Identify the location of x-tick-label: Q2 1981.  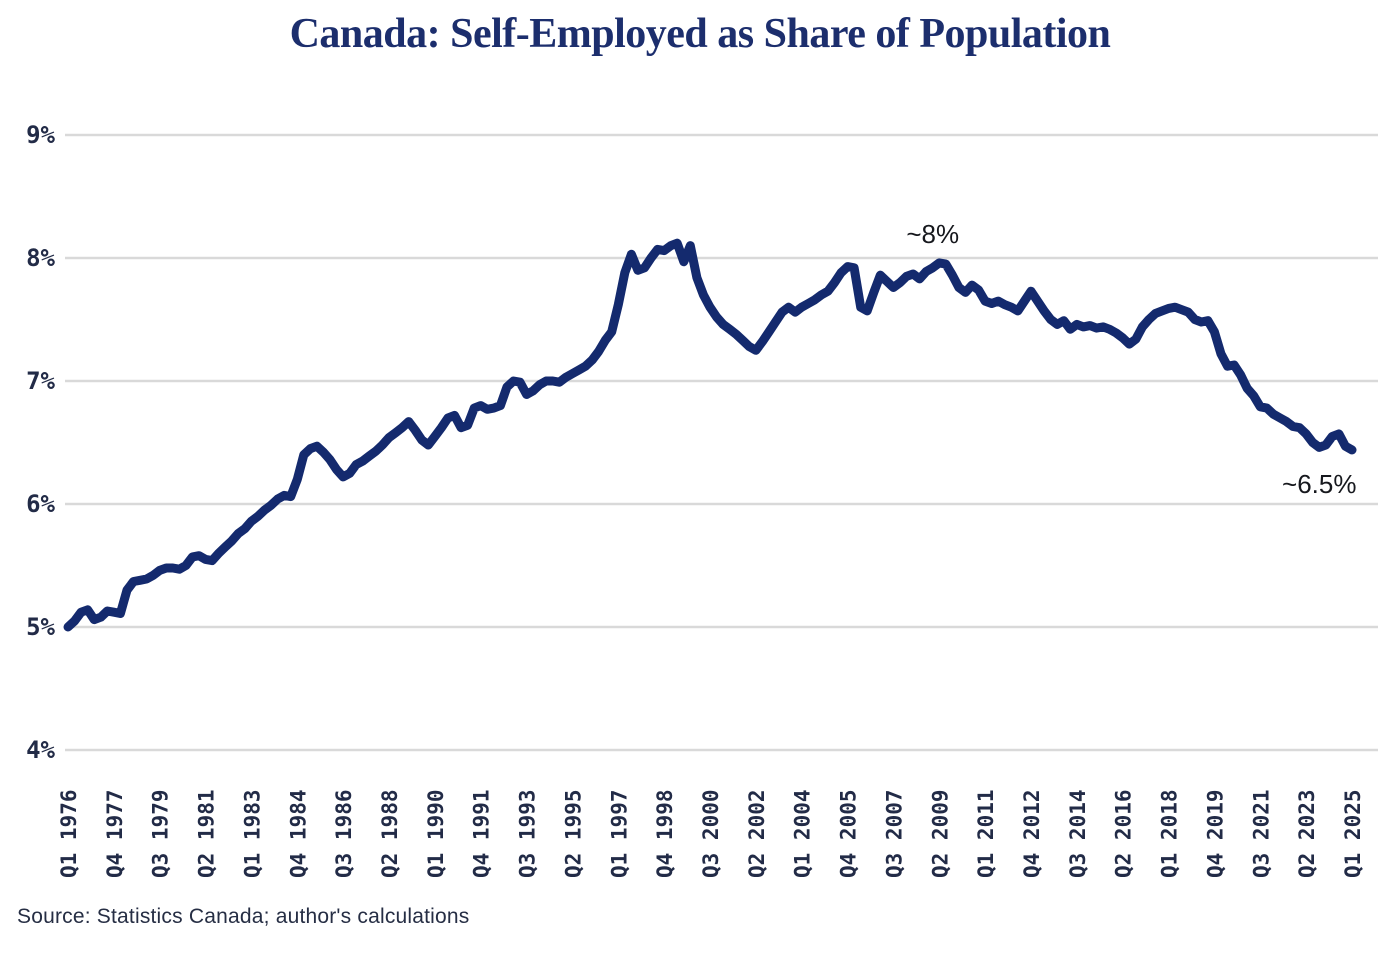
(207, 833).